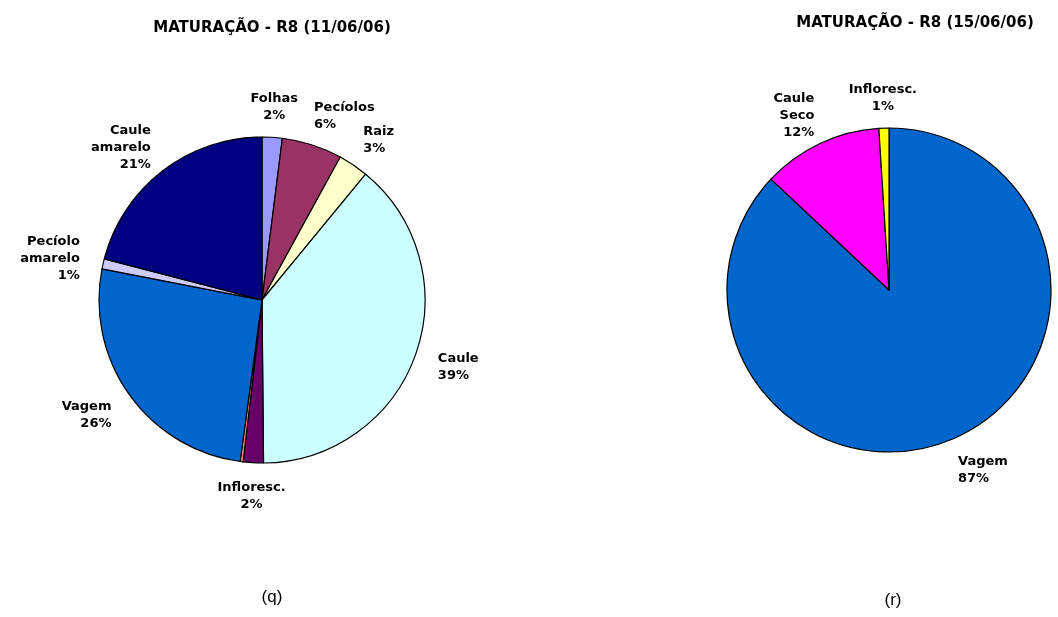 This screenshot has height=617, width=1058. Describe the element at coordinates (974, 477) in the screenshot. I see `data-label: 87%` at that location.